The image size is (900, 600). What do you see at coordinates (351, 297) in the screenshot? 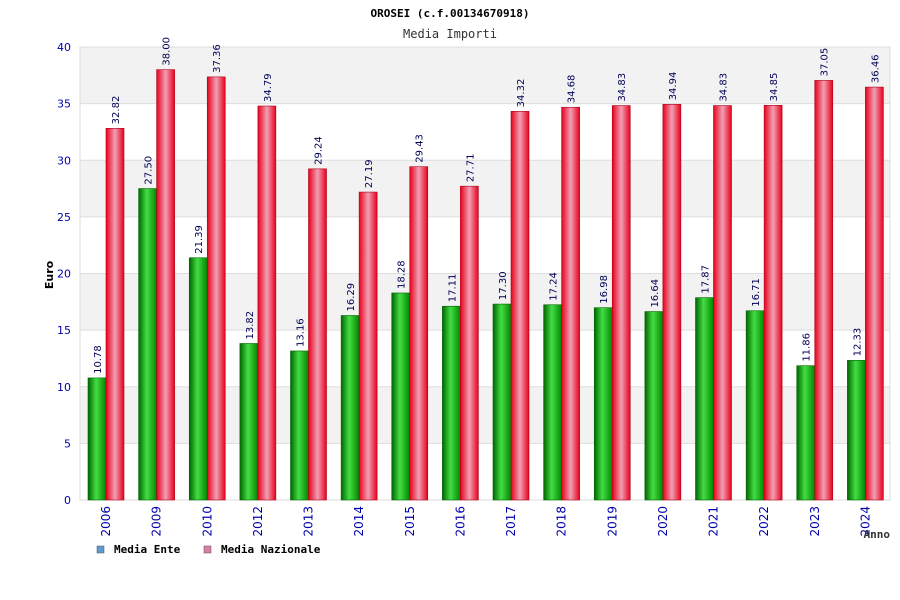
I see `value-label: 16.29` at bounding box center [351, 297].